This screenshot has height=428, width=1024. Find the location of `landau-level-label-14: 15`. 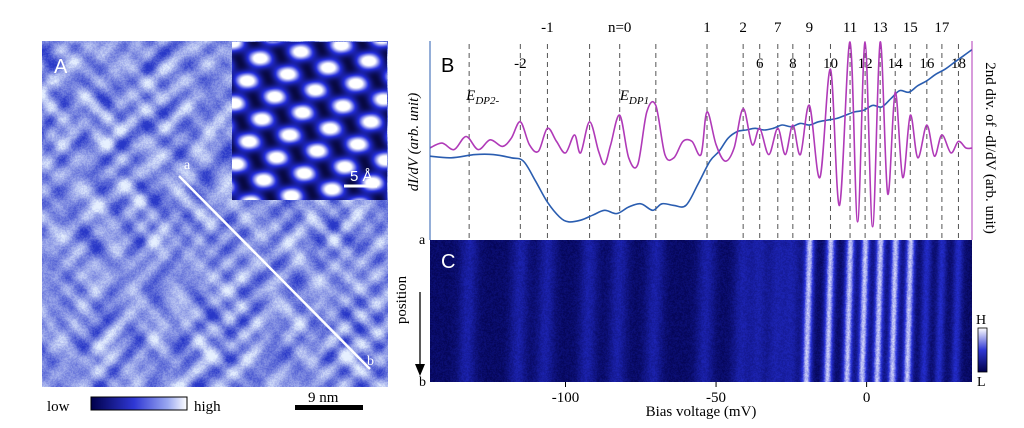

landau-level-label-14: 15 is located at coordinates (910, 28).